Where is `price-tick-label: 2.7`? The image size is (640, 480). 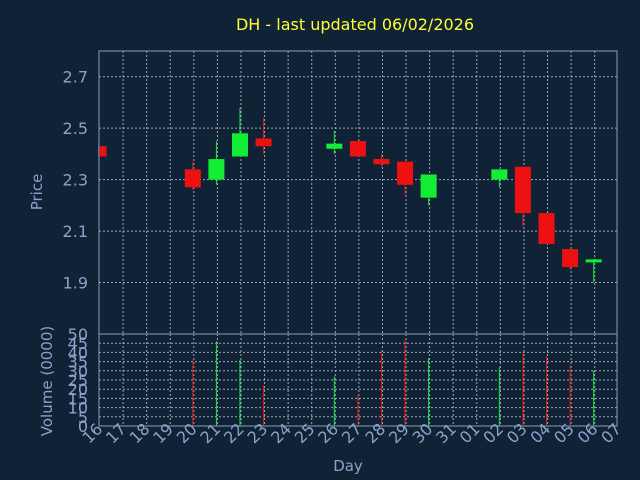
price-tick-label: 2.7 is located at coordinates (75, 77).